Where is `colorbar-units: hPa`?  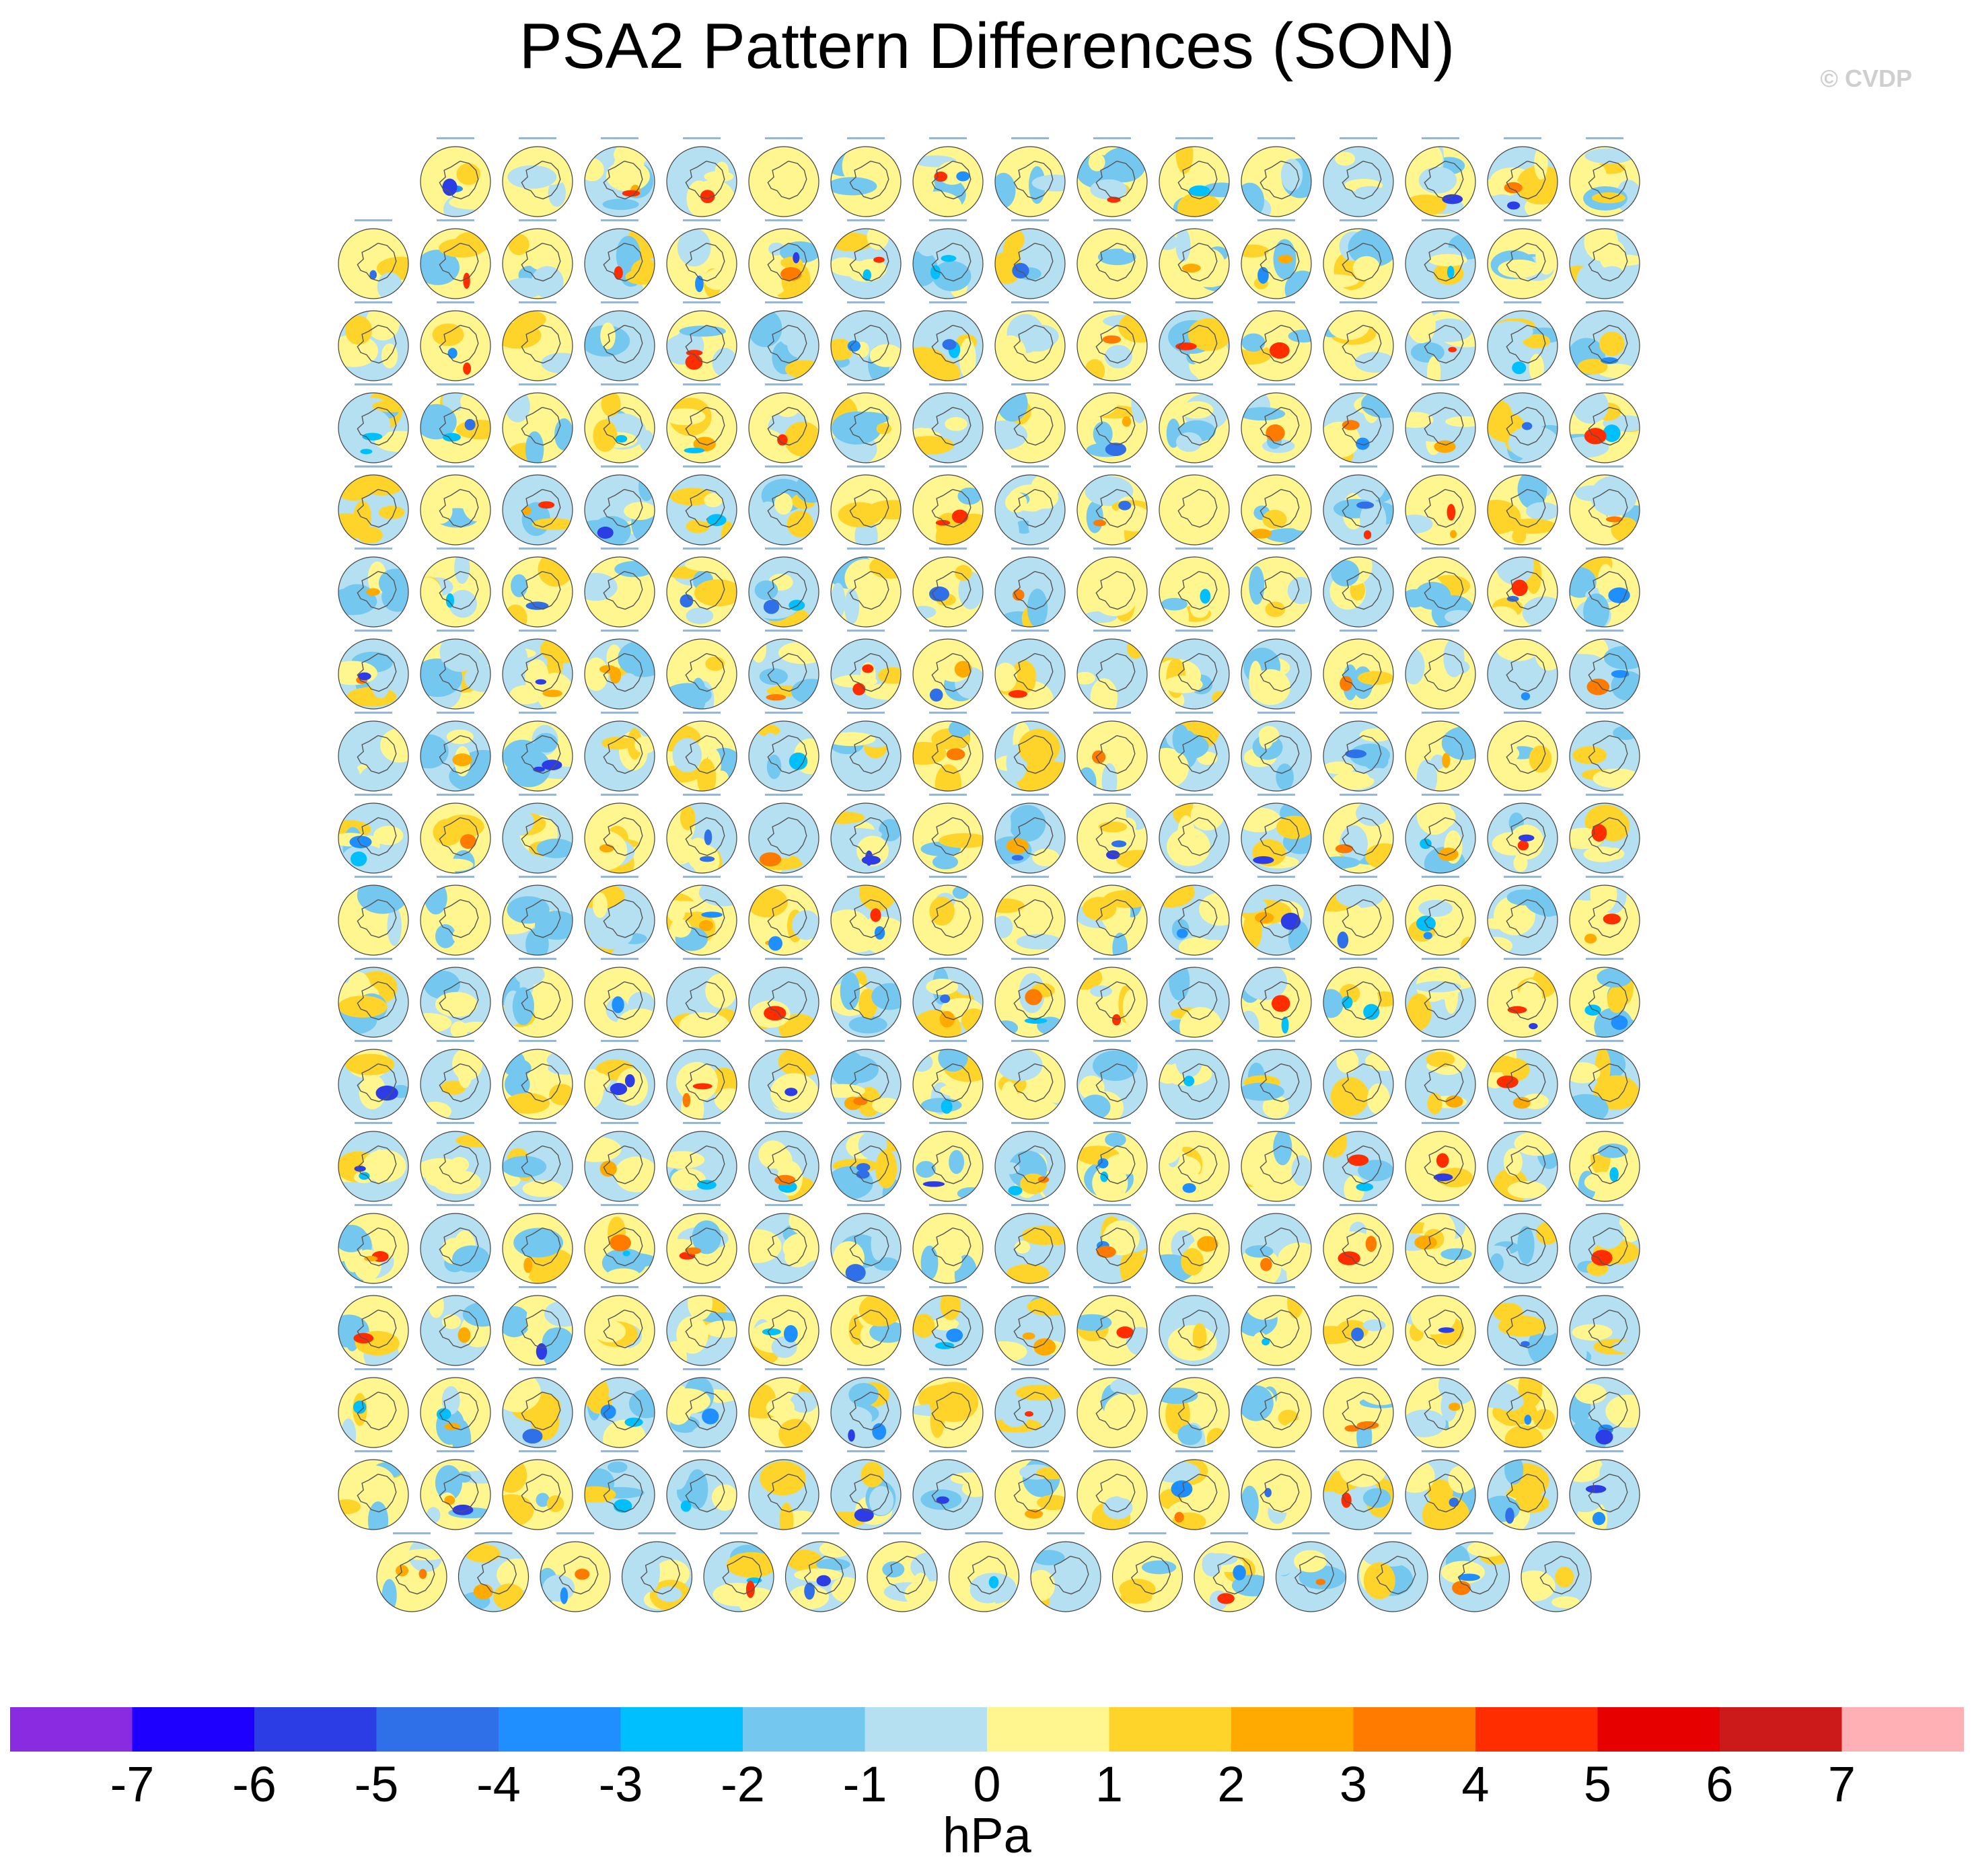
colorbar-units: hPa is located at coordinates (987, 1835).